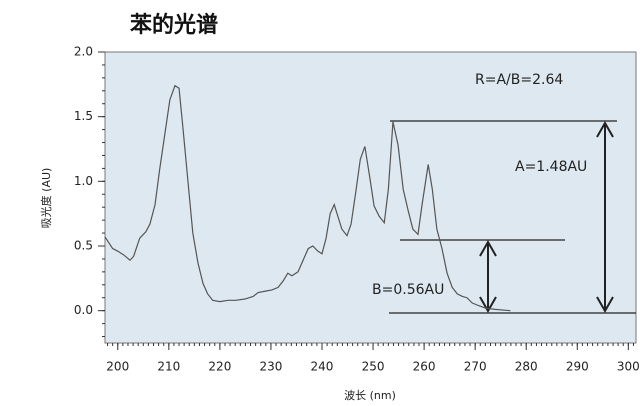  I want to click on x-tick-label: 260, so click(424, 367).